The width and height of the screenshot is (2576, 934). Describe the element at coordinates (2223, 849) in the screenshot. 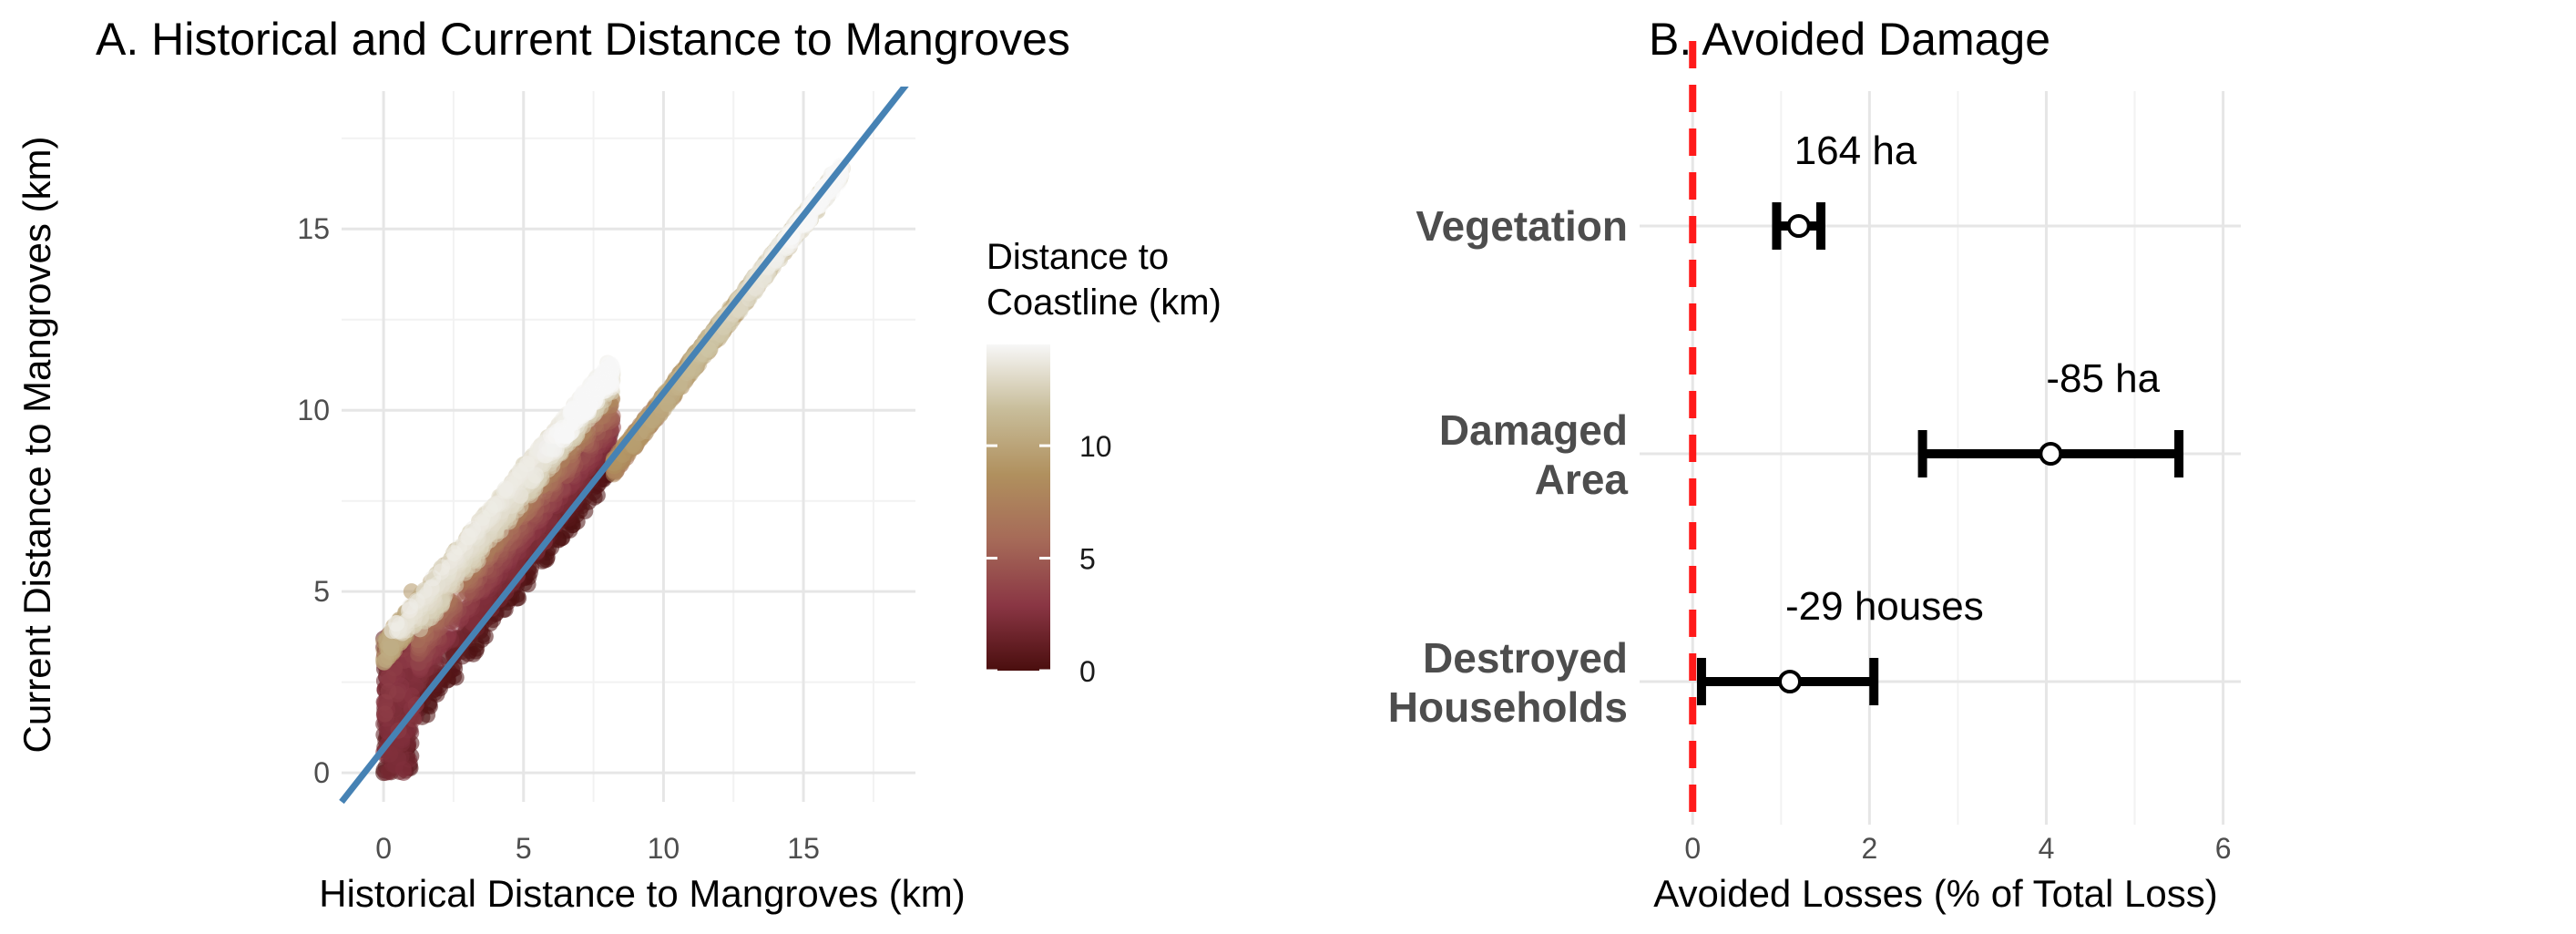

I see `x-tick-label: 6` at that location.